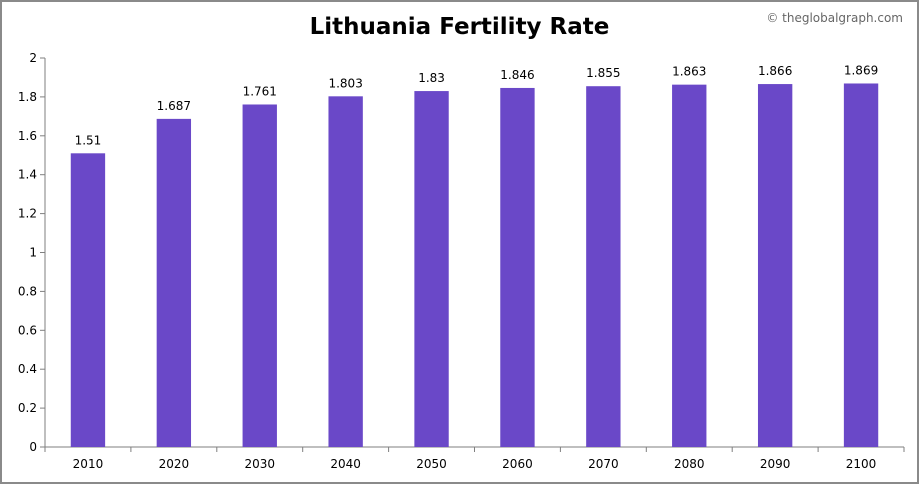 The width and height of the screenshot is (919, 484). I want to click on y-tick-label: 1.6, so click(27, 136).